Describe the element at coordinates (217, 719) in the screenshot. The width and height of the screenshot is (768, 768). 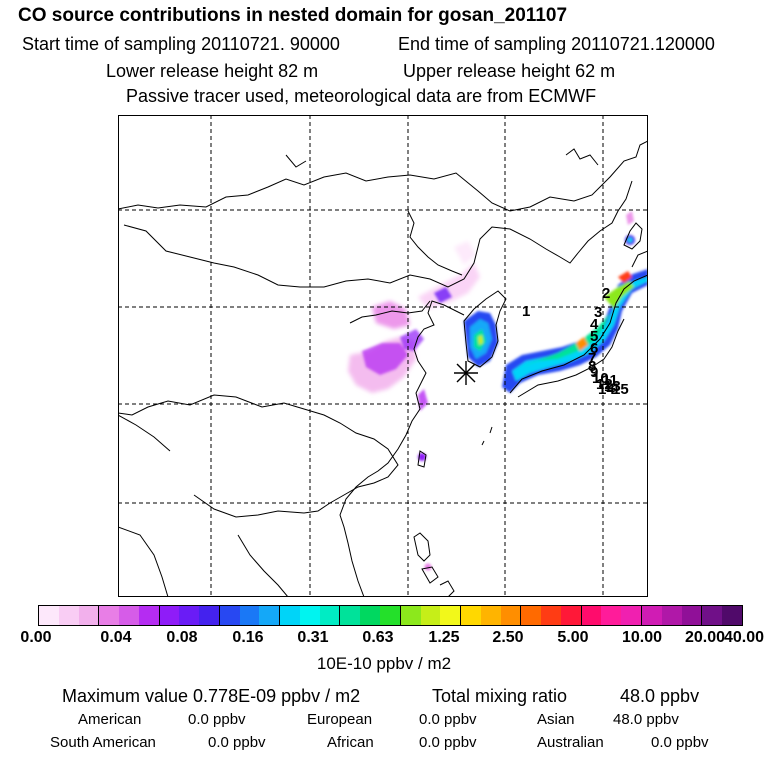
I see `american-value: 0.0 ppbv` at that location.